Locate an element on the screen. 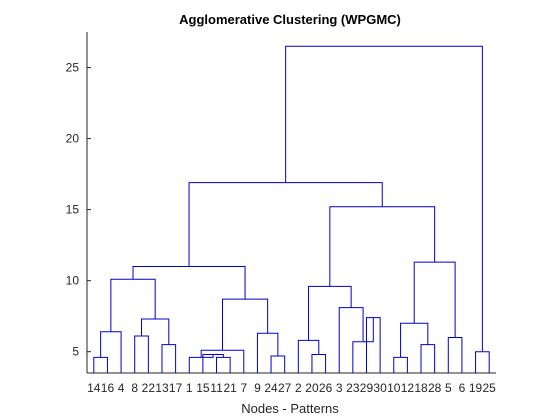 This screenshot has height=420, width=560. leaf-label: 17 is located at coordinates (176, 388).